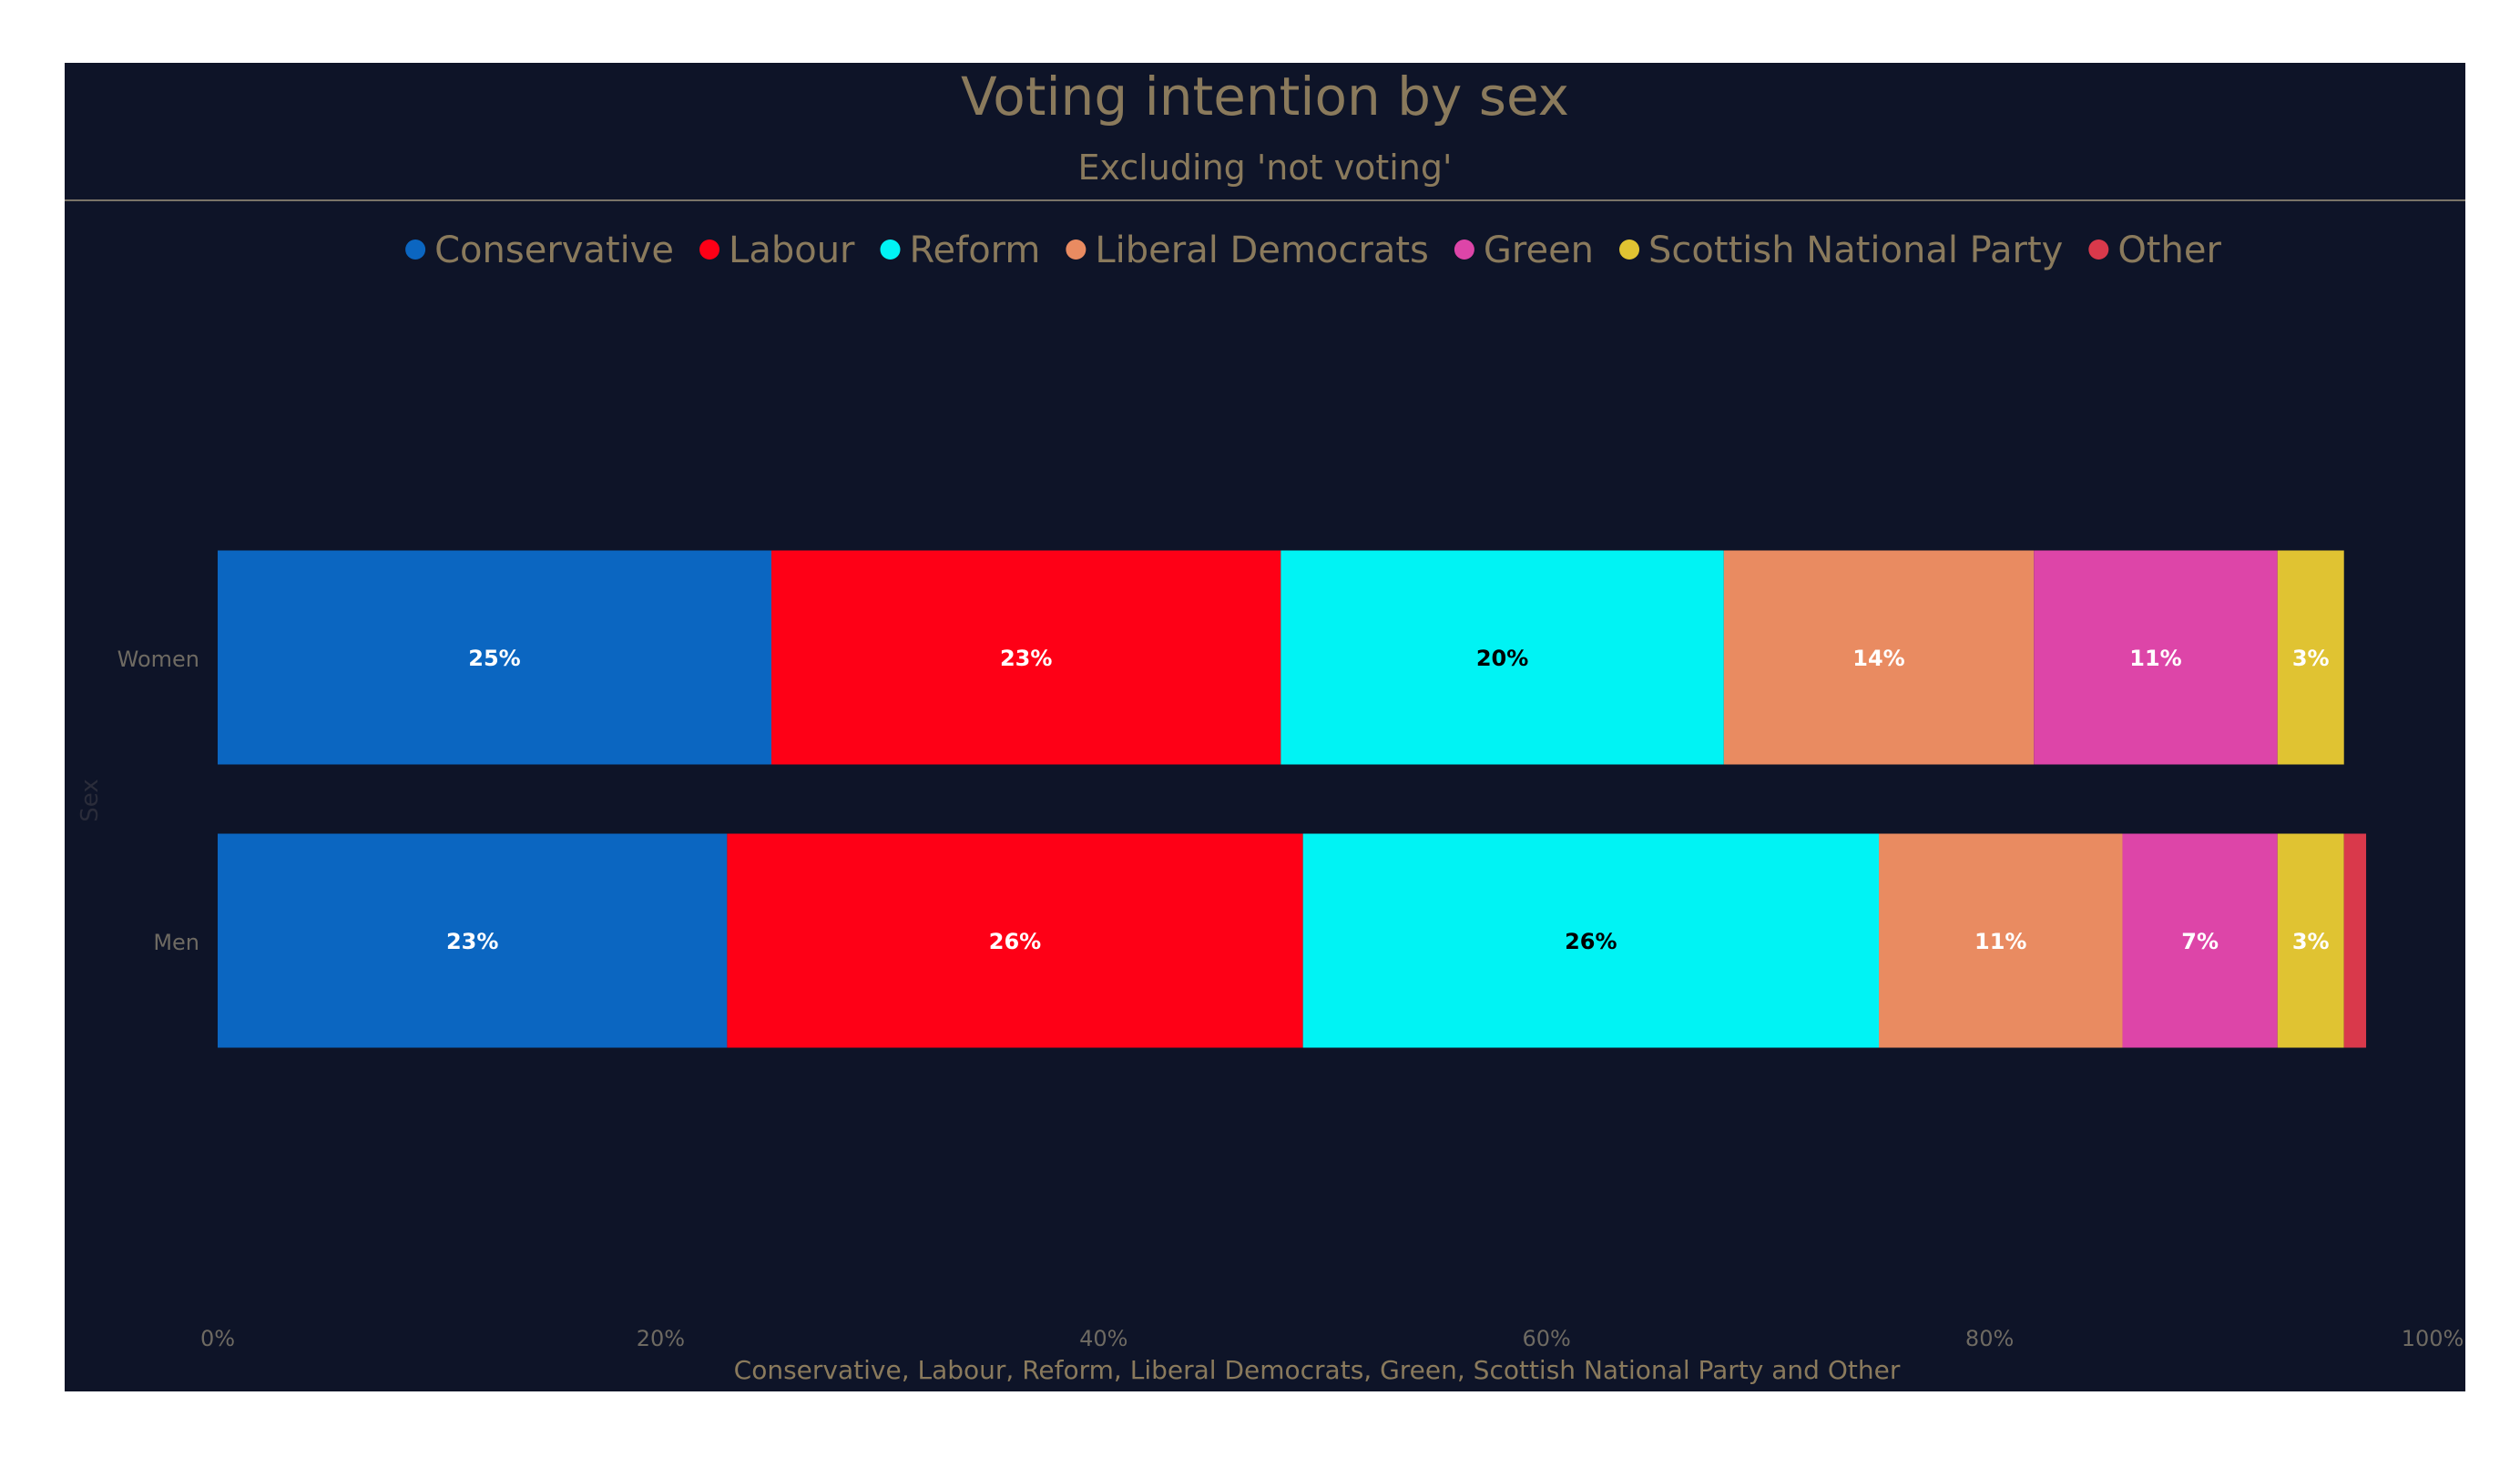 This screenshot has height=1457, width=2520. I want to click on legend-item-green: Green, so click(1524, 250).